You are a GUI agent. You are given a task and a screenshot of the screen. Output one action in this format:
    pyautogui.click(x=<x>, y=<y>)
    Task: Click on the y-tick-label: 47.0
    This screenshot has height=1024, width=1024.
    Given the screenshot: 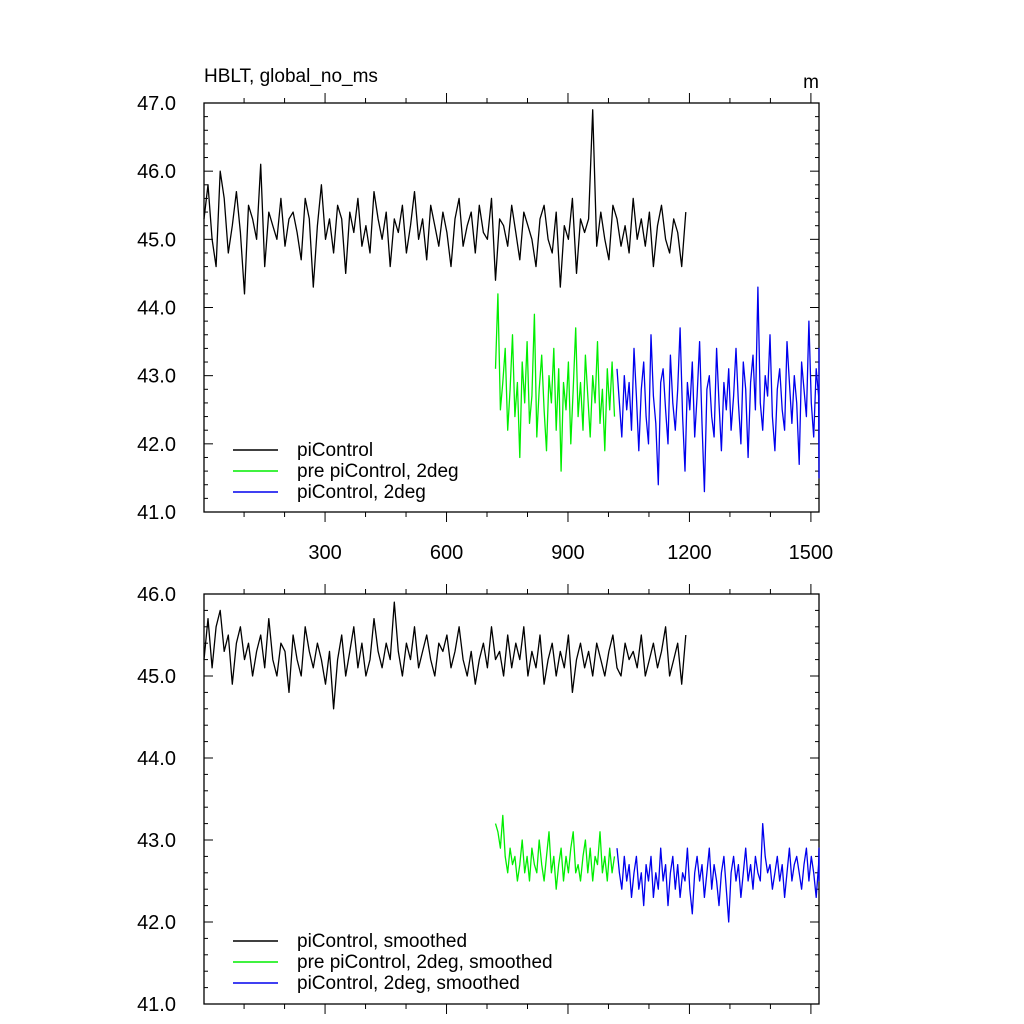 What is the action you would take?
    pyautogui.click(x=156, y=104)
    